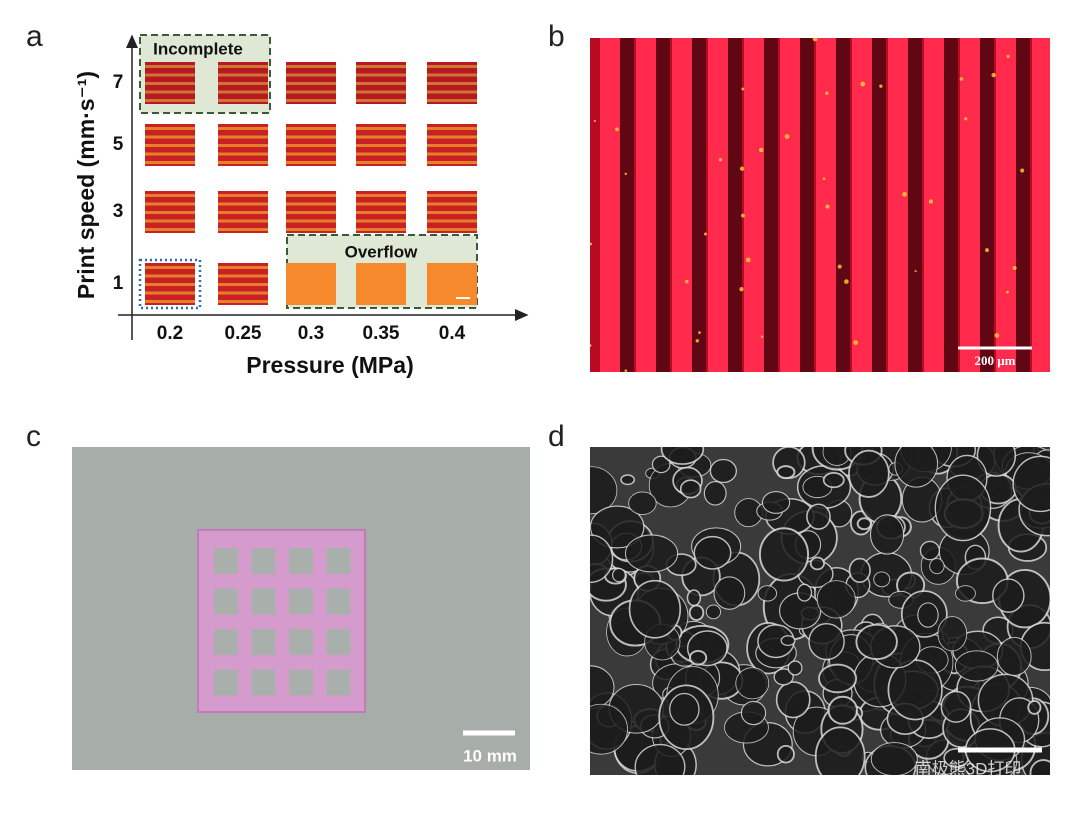  I want to click on box-label: Overflow, so click(382, 251).